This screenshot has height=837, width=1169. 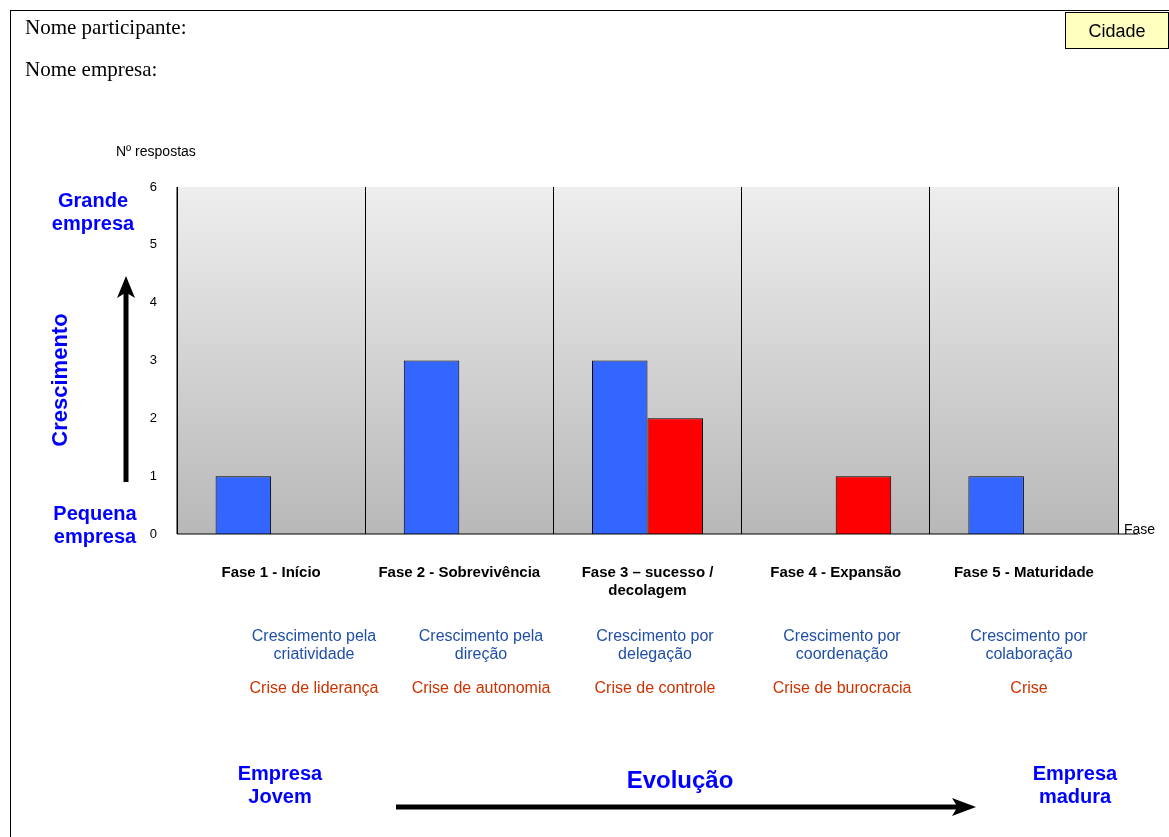 I want to click on x-tick-label: Fase 2 - Sobrevivência, so click(x=459, y=572).